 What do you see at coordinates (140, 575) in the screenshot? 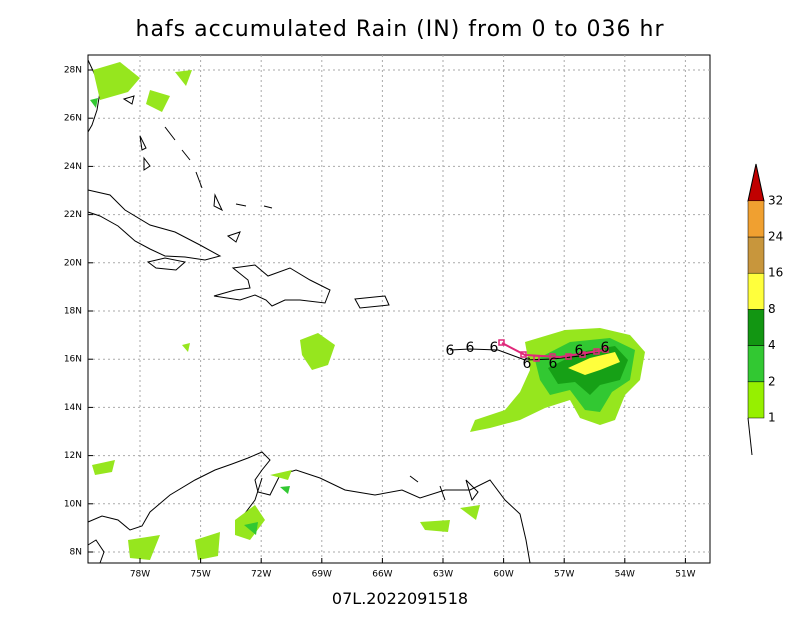
I see `lon-label: 78W` at bounding box center [140, 575].